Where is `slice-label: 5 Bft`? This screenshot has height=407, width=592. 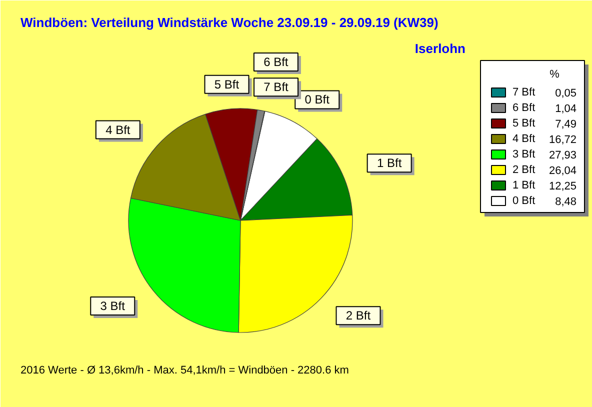
slice-label: 5 Bft is located at coordinates (227, 84).